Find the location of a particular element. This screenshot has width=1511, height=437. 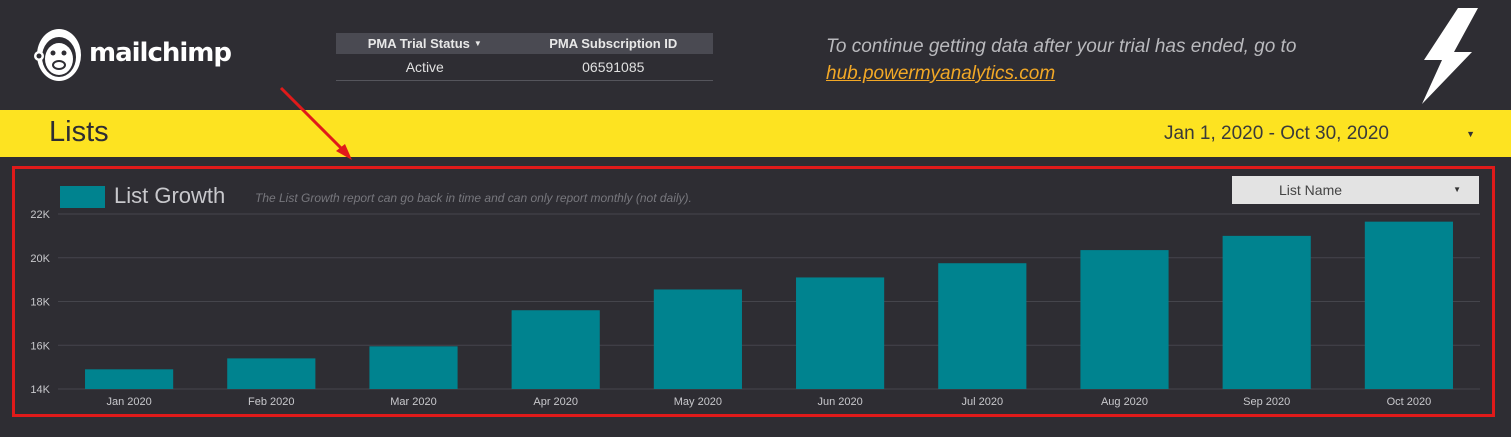

list-name-filter-label: List Name is located at coordinates (1311, 190).